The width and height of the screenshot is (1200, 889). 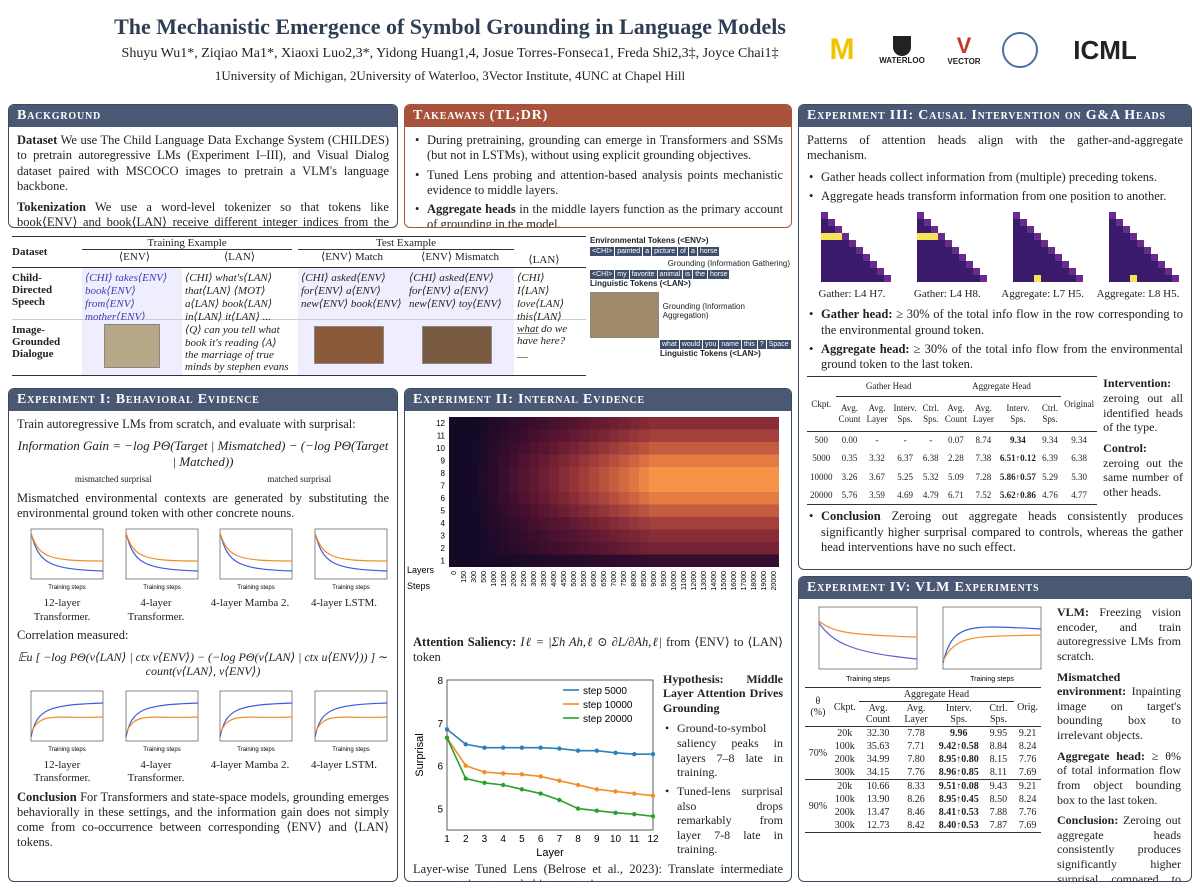 I want to click on heatmap-ylabel: Layers, so click(x=421, y=570).